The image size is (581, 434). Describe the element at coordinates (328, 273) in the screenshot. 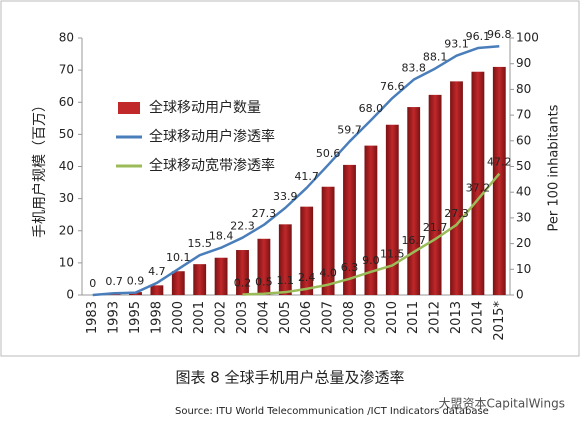

I see `data-label: 4.0` at that location.